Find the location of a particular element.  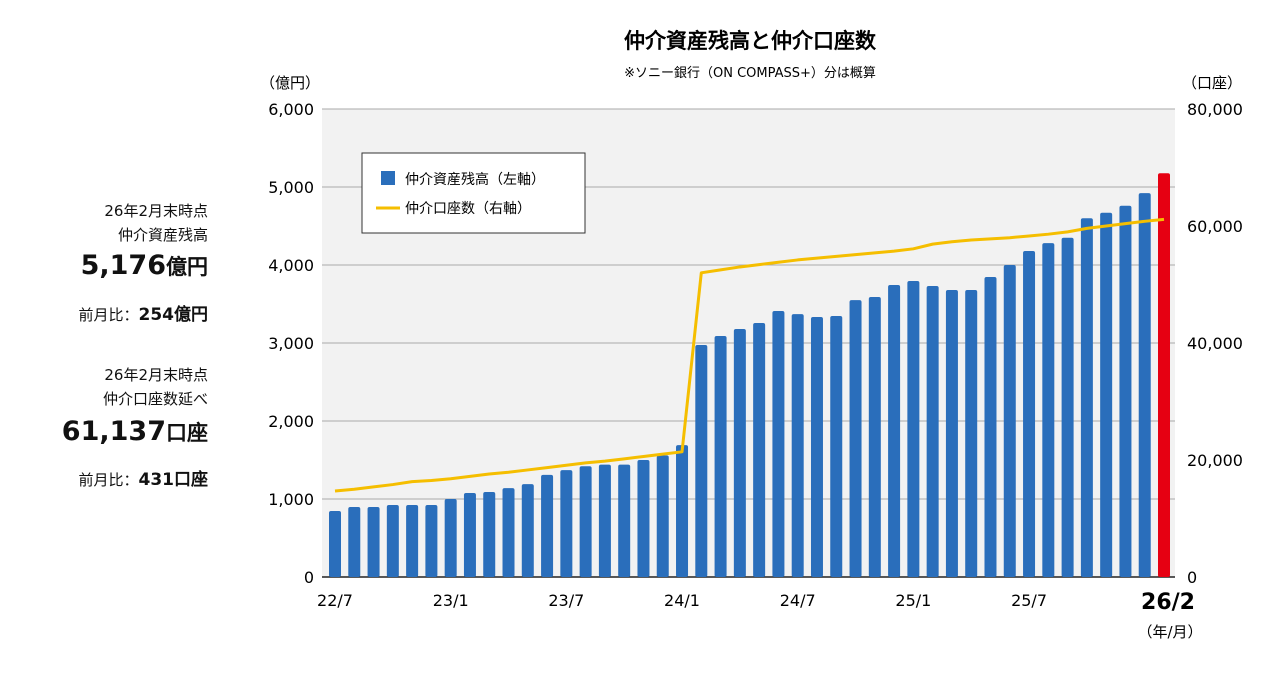

y-tick-label: 6,000 is located at coordinates (291, 109).